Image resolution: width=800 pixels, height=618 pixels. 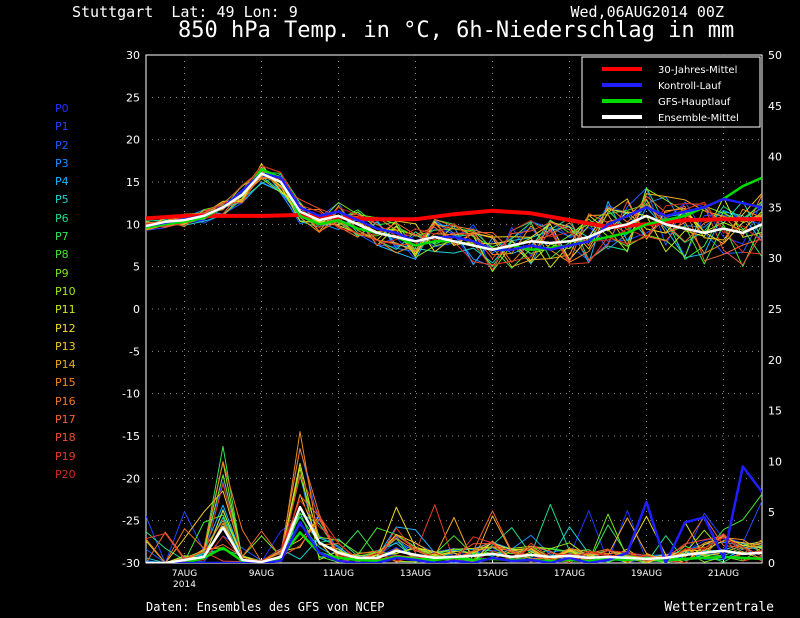 What do you see at coordinates (65, 438) in the screenshot?
I see `ensemble-member-label: P18` at bounding box center [65, 438].